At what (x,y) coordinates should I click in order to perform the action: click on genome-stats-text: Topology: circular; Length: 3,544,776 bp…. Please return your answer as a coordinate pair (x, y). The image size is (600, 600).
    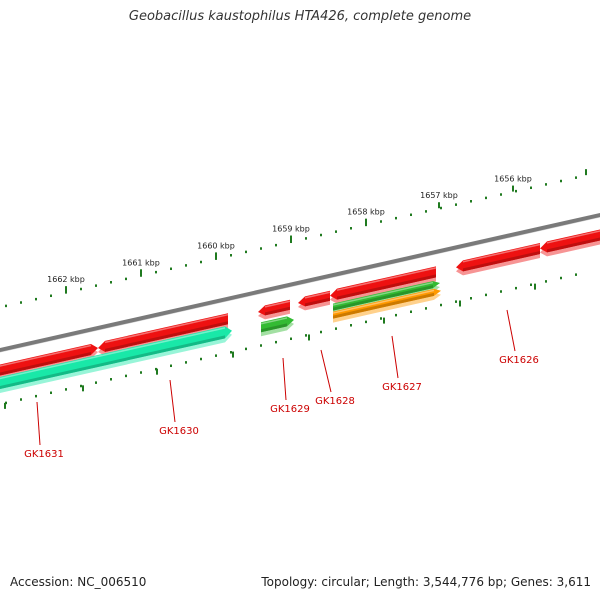
    Looking at the image, I should click on (426, 582).